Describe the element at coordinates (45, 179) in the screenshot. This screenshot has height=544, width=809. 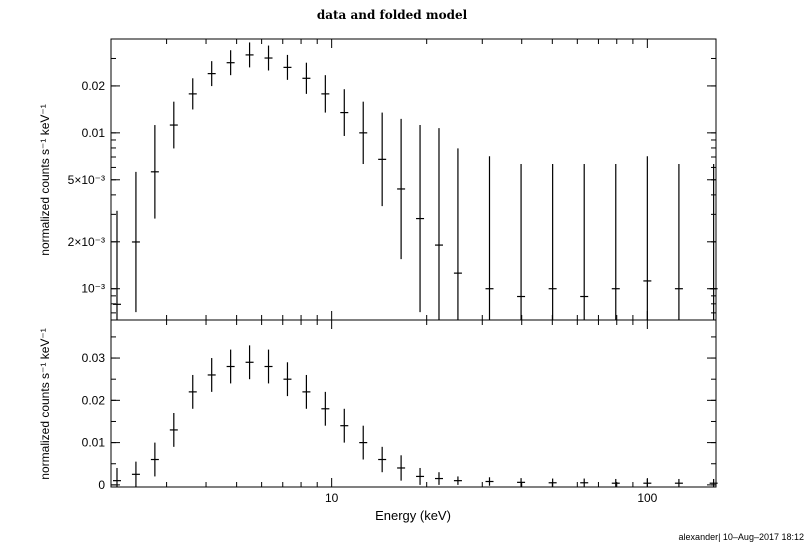
I see `y-axis-label-top: normalized counts s⁻¹ keV⁻¹` at that location.